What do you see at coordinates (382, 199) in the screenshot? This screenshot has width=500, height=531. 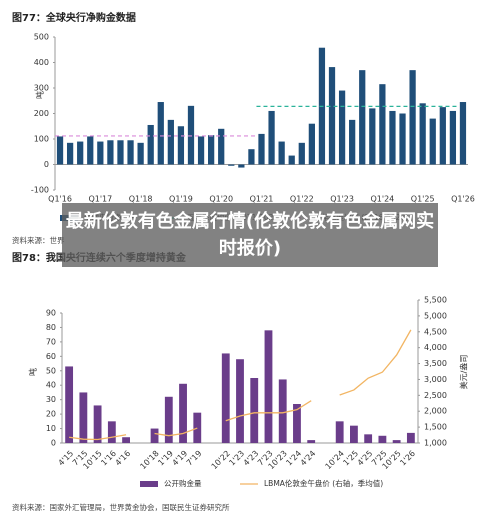 I see `x-tick-label: Q1'24` at bounding box center [382, 199].